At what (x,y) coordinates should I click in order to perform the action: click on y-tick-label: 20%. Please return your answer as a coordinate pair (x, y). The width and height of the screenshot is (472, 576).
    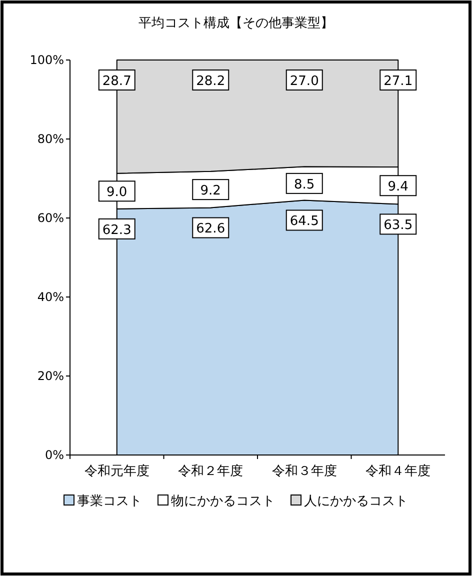
    Looking at the image, I should click on (50, 376).